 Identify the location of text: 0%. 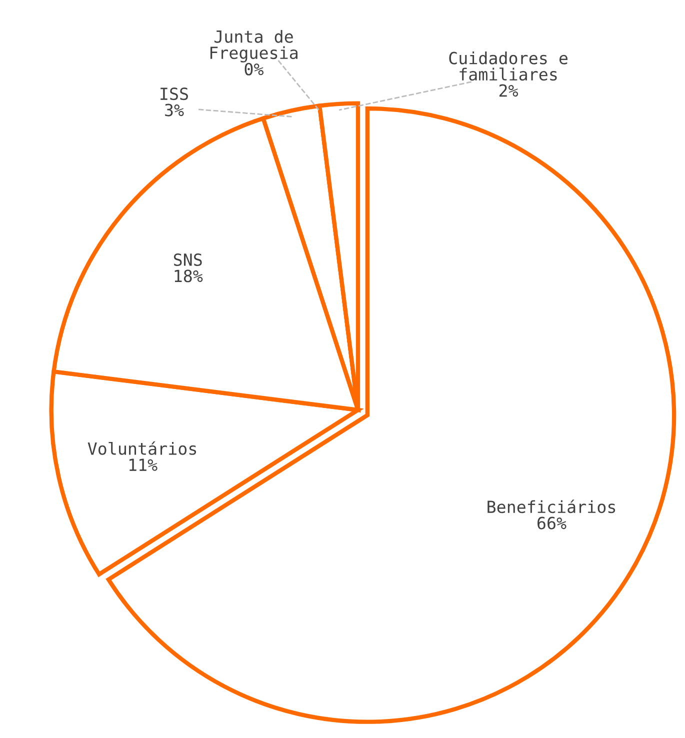
(254, 69).